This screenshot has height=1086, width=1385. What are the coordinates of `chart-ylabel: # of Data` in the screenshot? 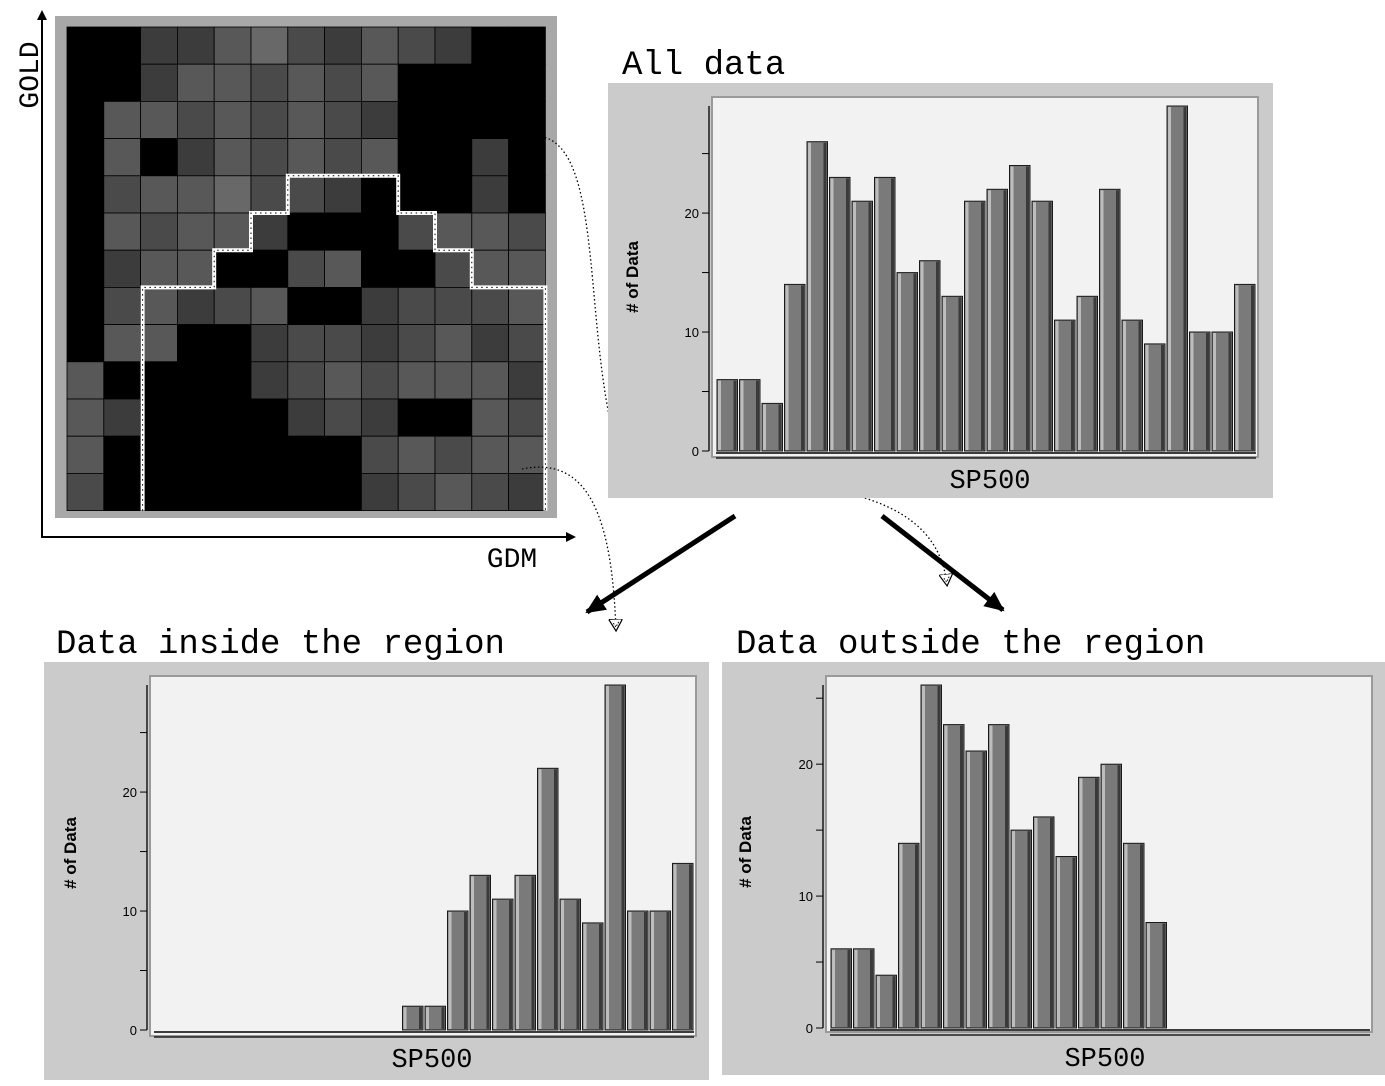 It's located at (745, 852).